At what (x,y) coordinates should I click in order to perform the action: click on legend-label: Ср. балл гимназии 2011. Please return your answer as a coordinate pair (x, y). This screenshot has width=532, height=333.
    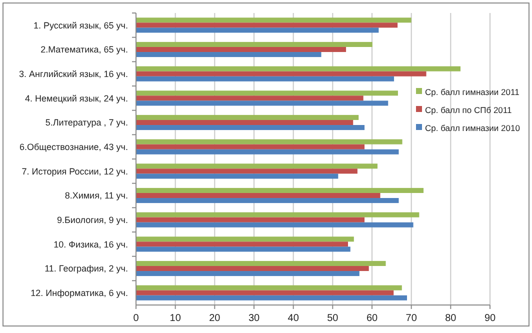
    Looking at the image, I should click on (472, 91).